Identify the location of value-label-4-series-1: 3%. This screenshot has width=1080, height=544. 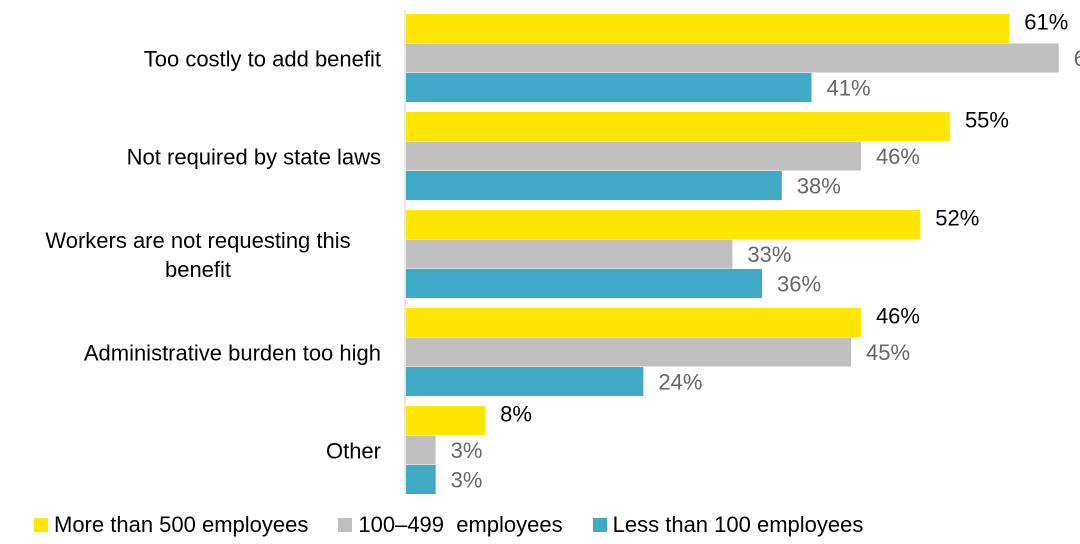
(467, 450).